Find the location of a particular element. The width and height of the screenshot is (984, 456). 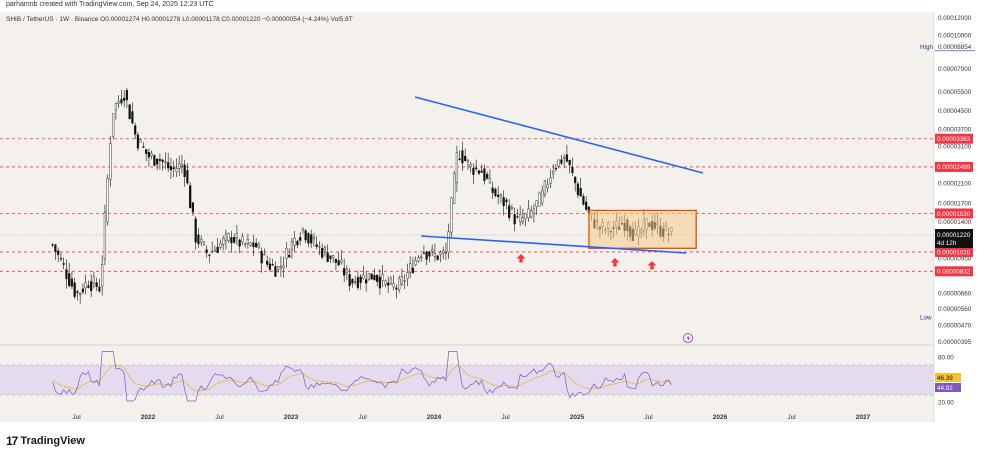

rsi-tick-label: 20.00 is located at coordinates (946, 403).